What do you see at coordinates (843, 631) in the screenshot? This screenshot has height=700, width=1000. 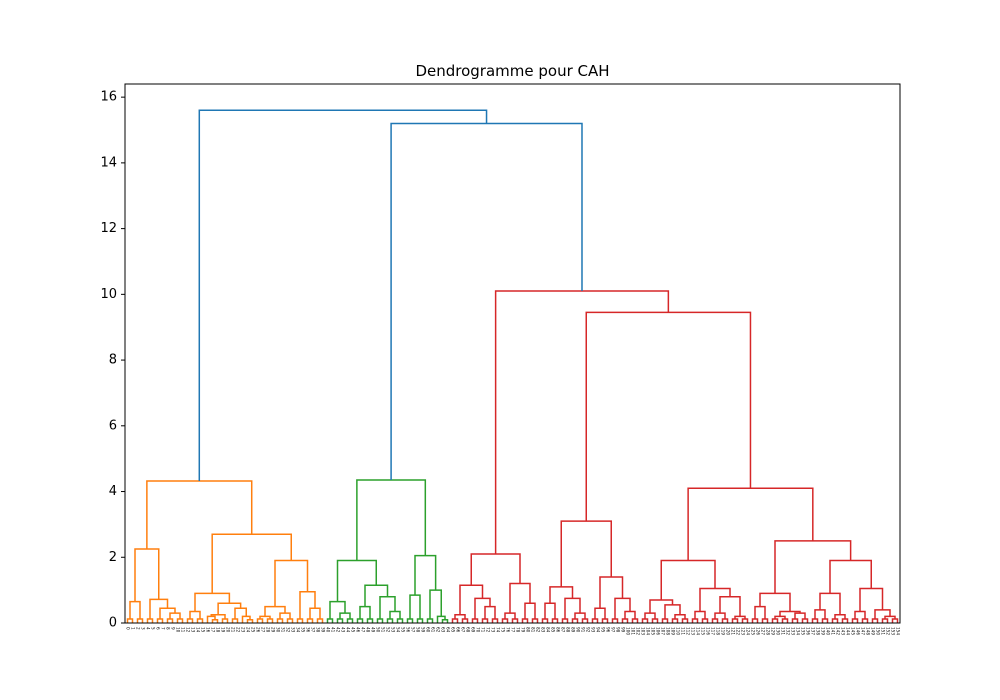 I see `leaf-label-143: 143` at bounding box center [843, 631].